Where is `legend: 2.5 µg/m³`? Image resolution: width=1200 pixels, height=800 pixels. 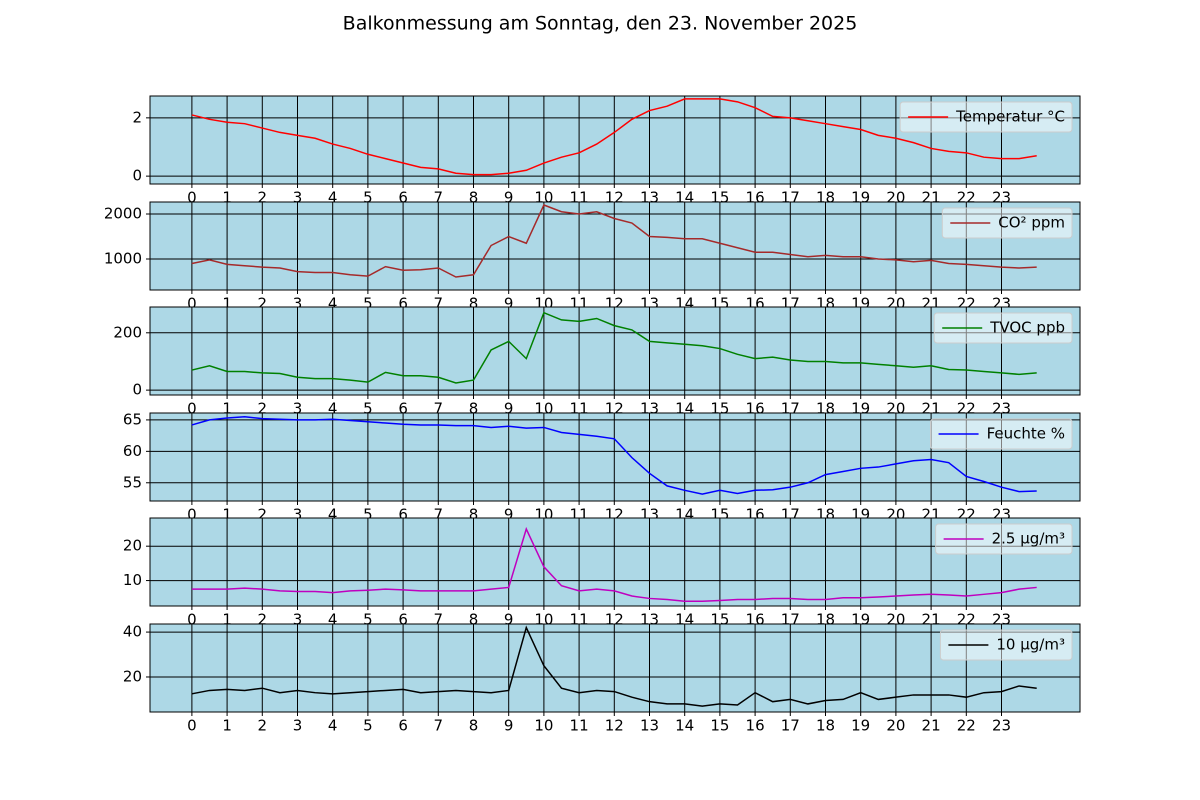
legend: 2.5 µg/m³ is located at coordinates (1004, 539).